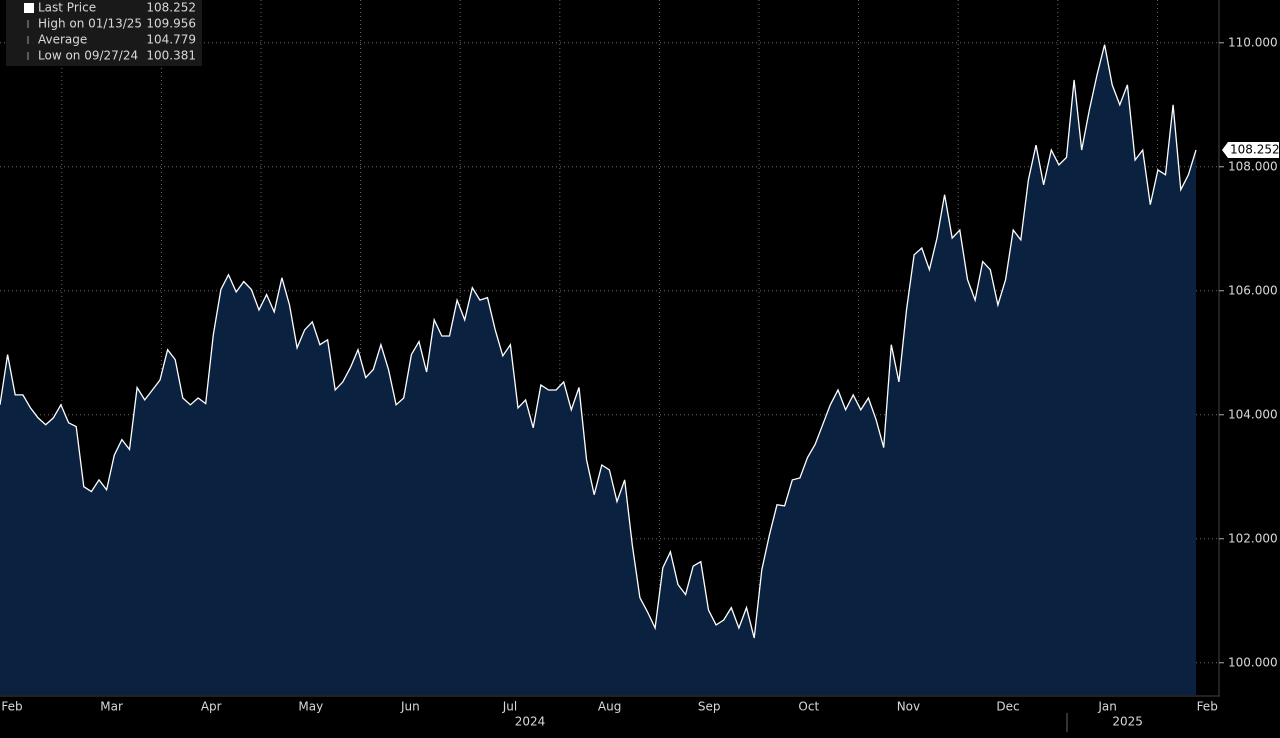 The image size is (1280, 738). What do you see at coordinates (1007, 707) in the screenshot?
I see `x-tick-label: Dec` at bounding box center [1007, 707].